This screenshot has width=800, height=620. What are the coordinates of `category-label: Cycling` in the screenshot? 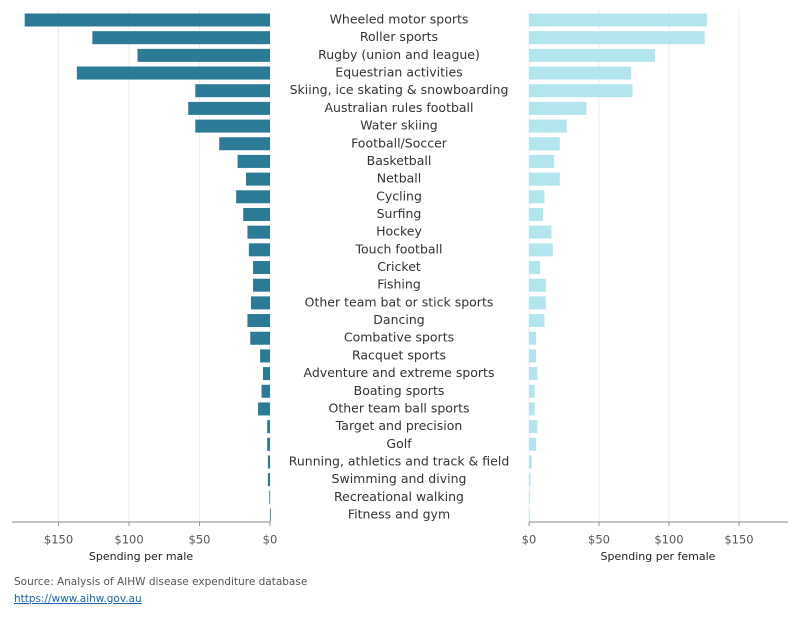 It's located at (399, 195).